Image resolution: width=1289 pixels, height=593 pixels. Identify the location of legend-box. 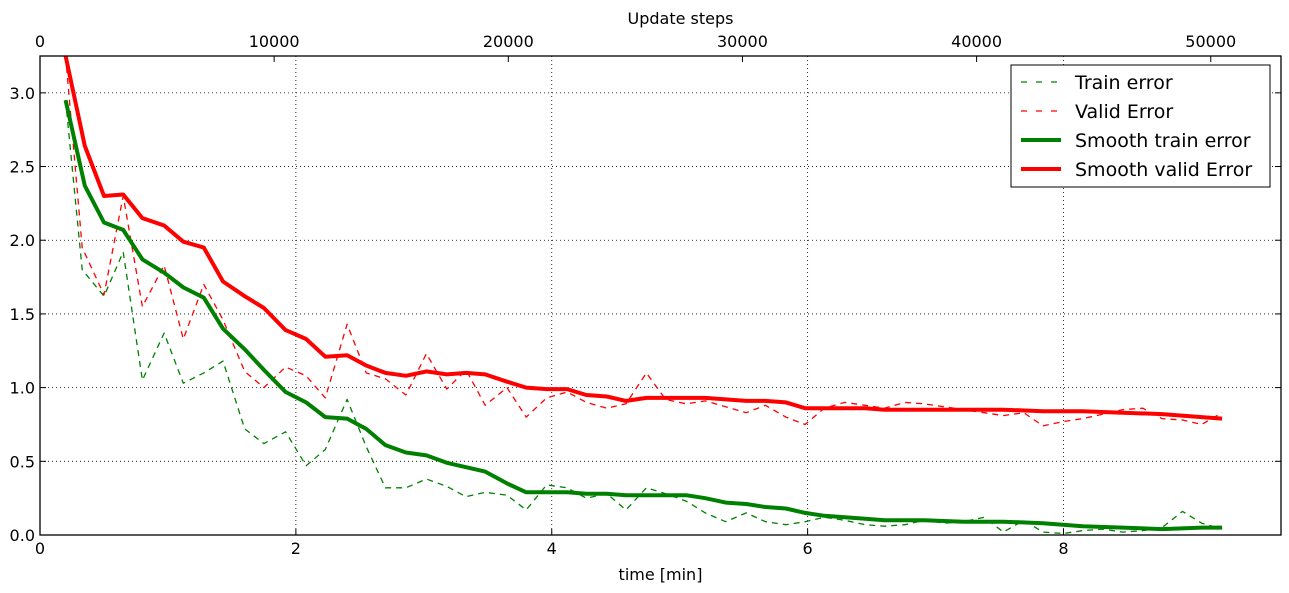
(1140, 126).